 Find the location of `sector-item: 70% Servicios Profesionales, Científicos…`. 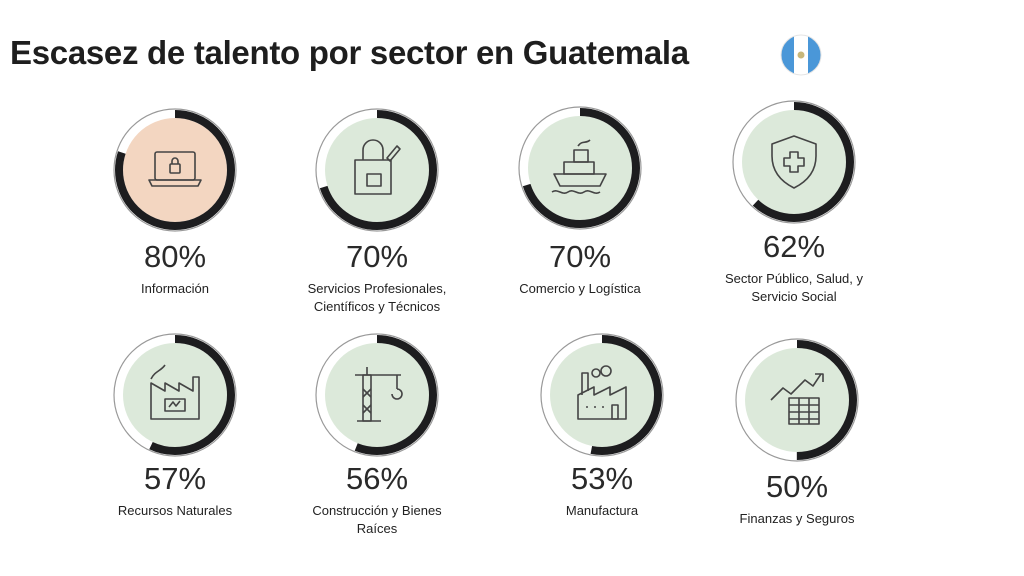

sector-item: 70% Servicios Profesionales, Científicos… is located at coordinates (377, 212).